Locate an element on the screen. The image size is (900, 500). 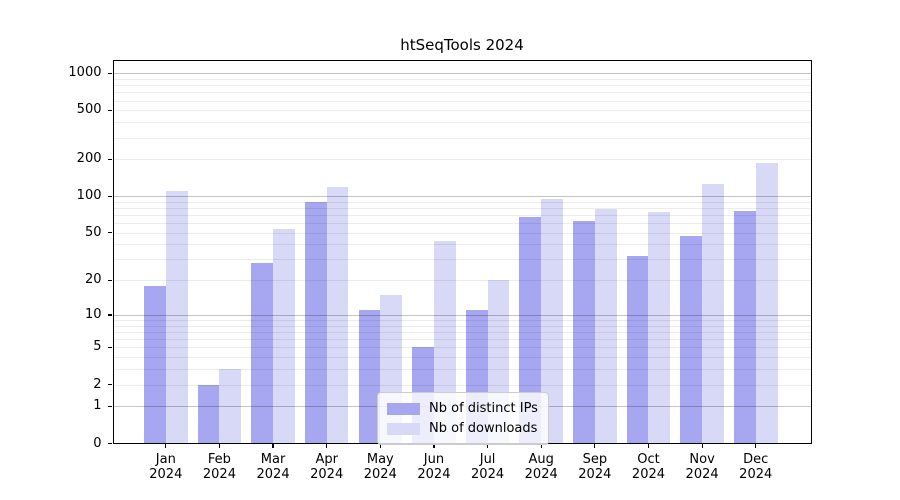
y-tick-label: 2 is located at coordinates (97, 384).